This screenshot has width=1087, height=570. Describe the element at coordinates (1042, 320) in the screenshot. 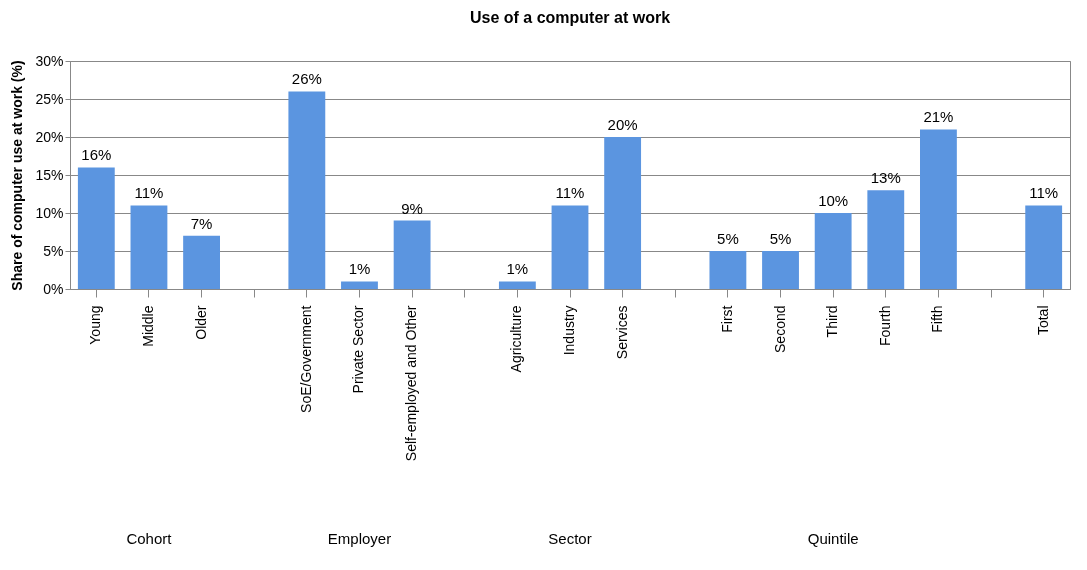

I see `x-tick-label: Total` at that location.